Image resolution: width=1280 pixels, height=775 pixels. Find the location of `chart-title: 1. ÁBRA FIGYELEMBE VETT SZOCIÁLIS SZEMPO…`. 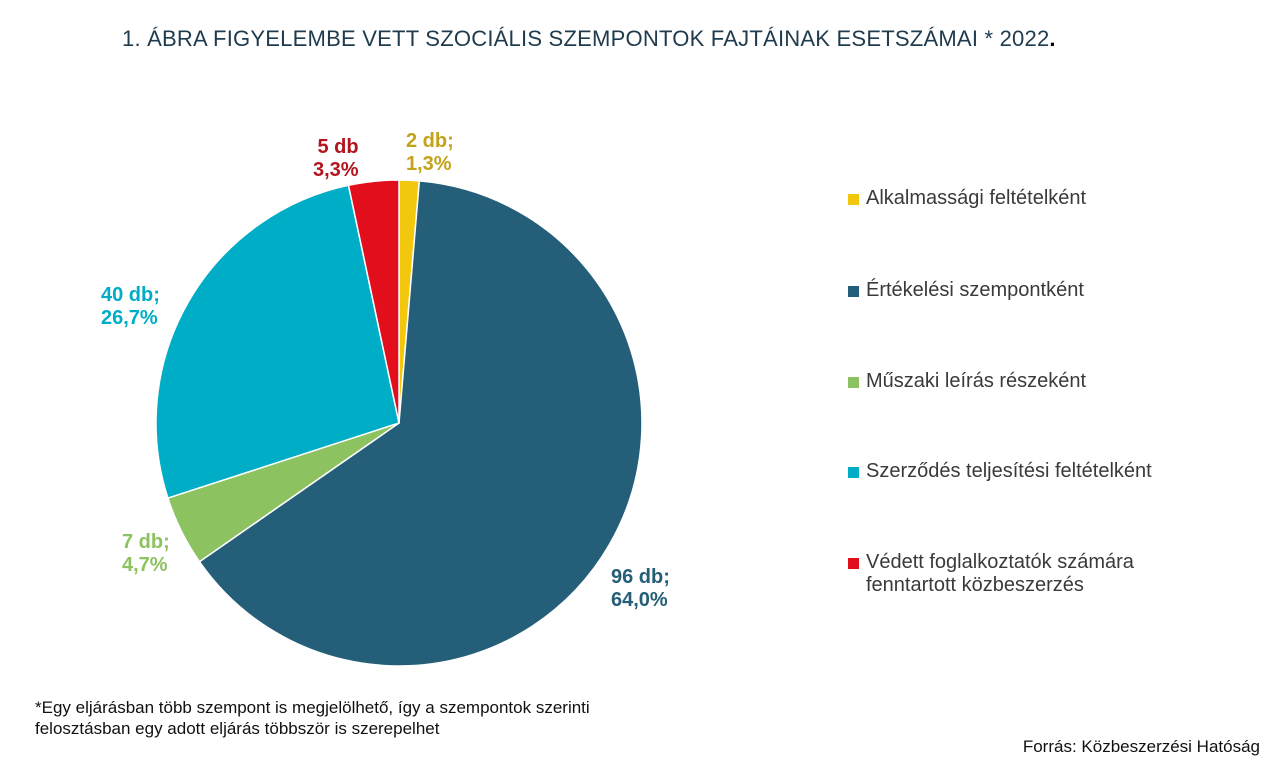

chart-title: 1. ÁBRA FIGYELEMBE VETT SZOCIÁLIS SZEMPO… is located at coordinates (589, 38).